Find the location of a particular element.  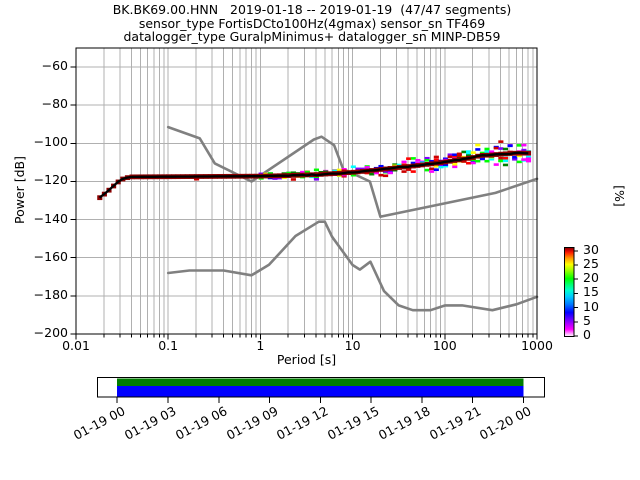

x-tick-label: 1000 is located at coordinates (537, 345).